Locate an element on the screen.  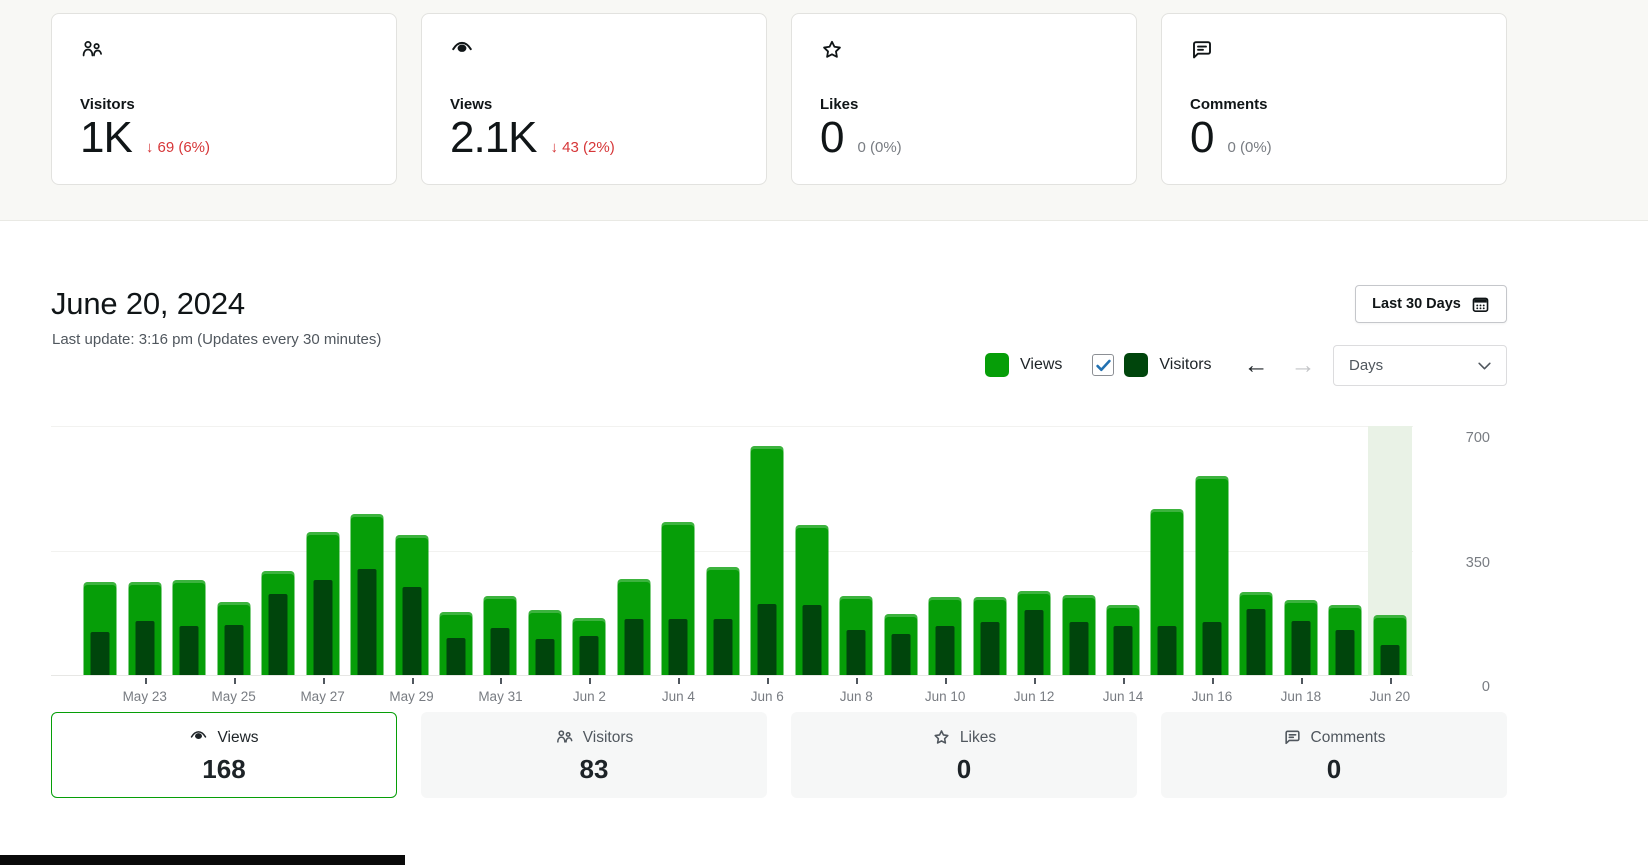
y-tick-label: 0 is located at coordinates (1485, 687).